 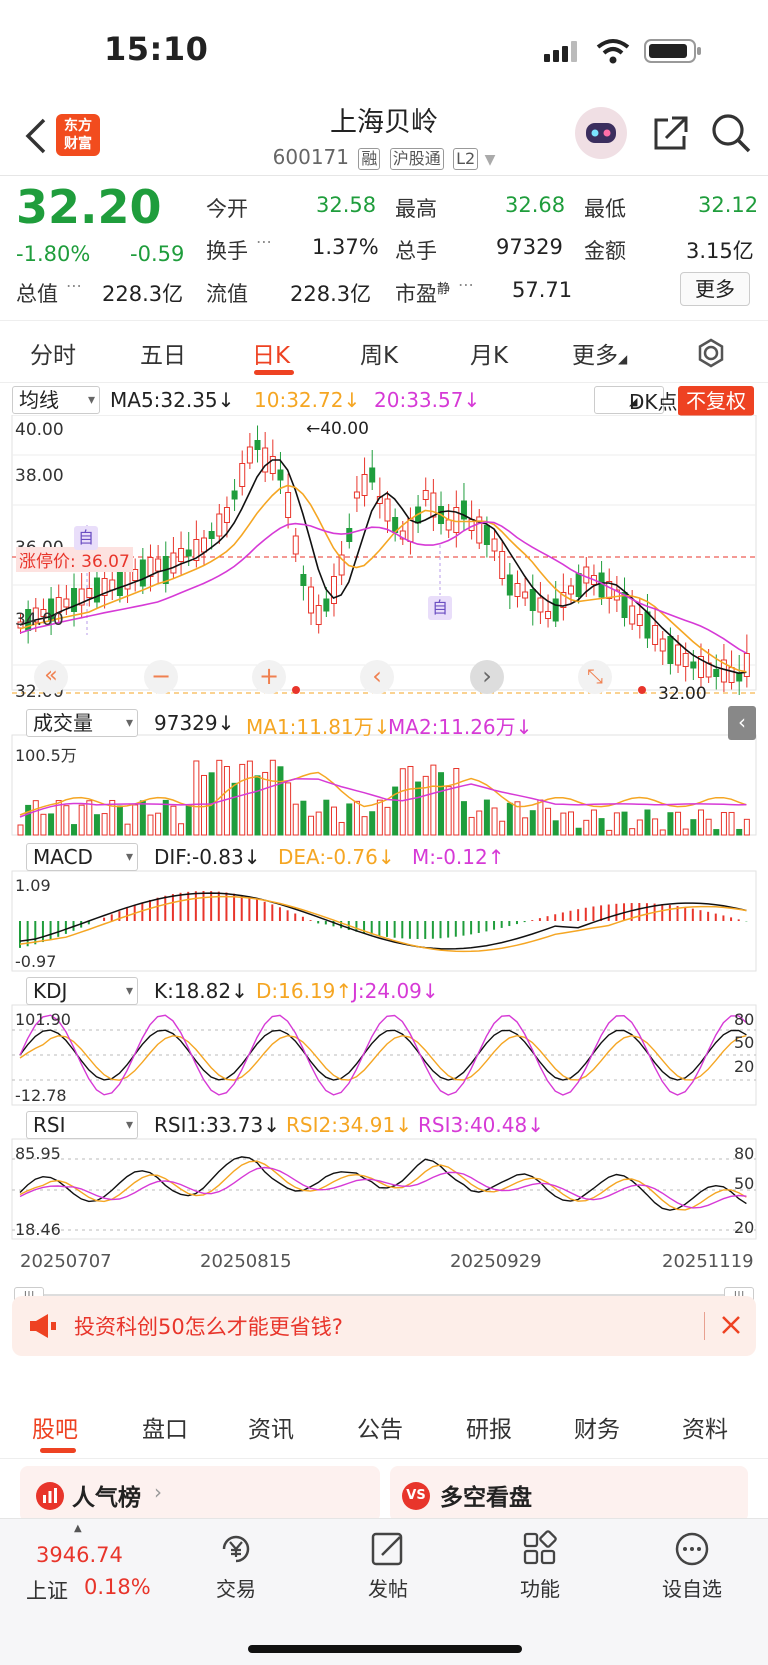 What do you see at coordinates (349, 1125) in the screenshot?
I see `rsi-2: RSI2:34.91↓` at bounding box center [349, 1125].